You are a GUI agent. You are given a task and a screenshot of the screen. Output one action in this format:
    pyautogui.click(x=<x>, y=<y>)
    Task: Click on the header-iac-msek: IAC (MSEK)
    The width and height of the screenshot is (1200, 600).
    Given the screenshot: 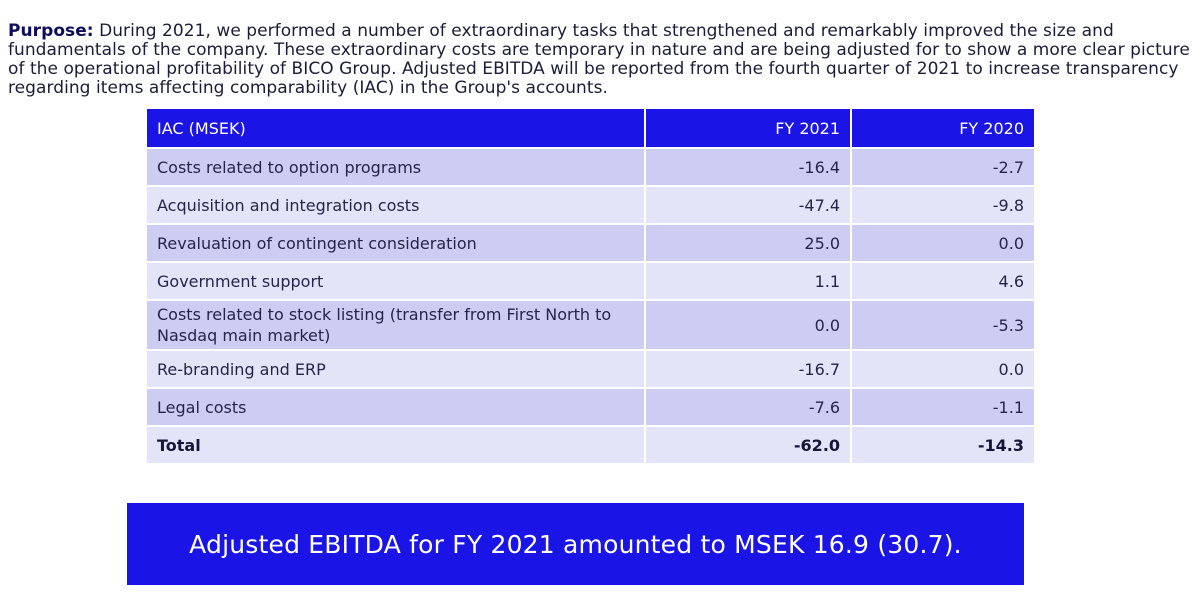 What is the action you would take?
    pyautogui.click(x=397, y=129)
    